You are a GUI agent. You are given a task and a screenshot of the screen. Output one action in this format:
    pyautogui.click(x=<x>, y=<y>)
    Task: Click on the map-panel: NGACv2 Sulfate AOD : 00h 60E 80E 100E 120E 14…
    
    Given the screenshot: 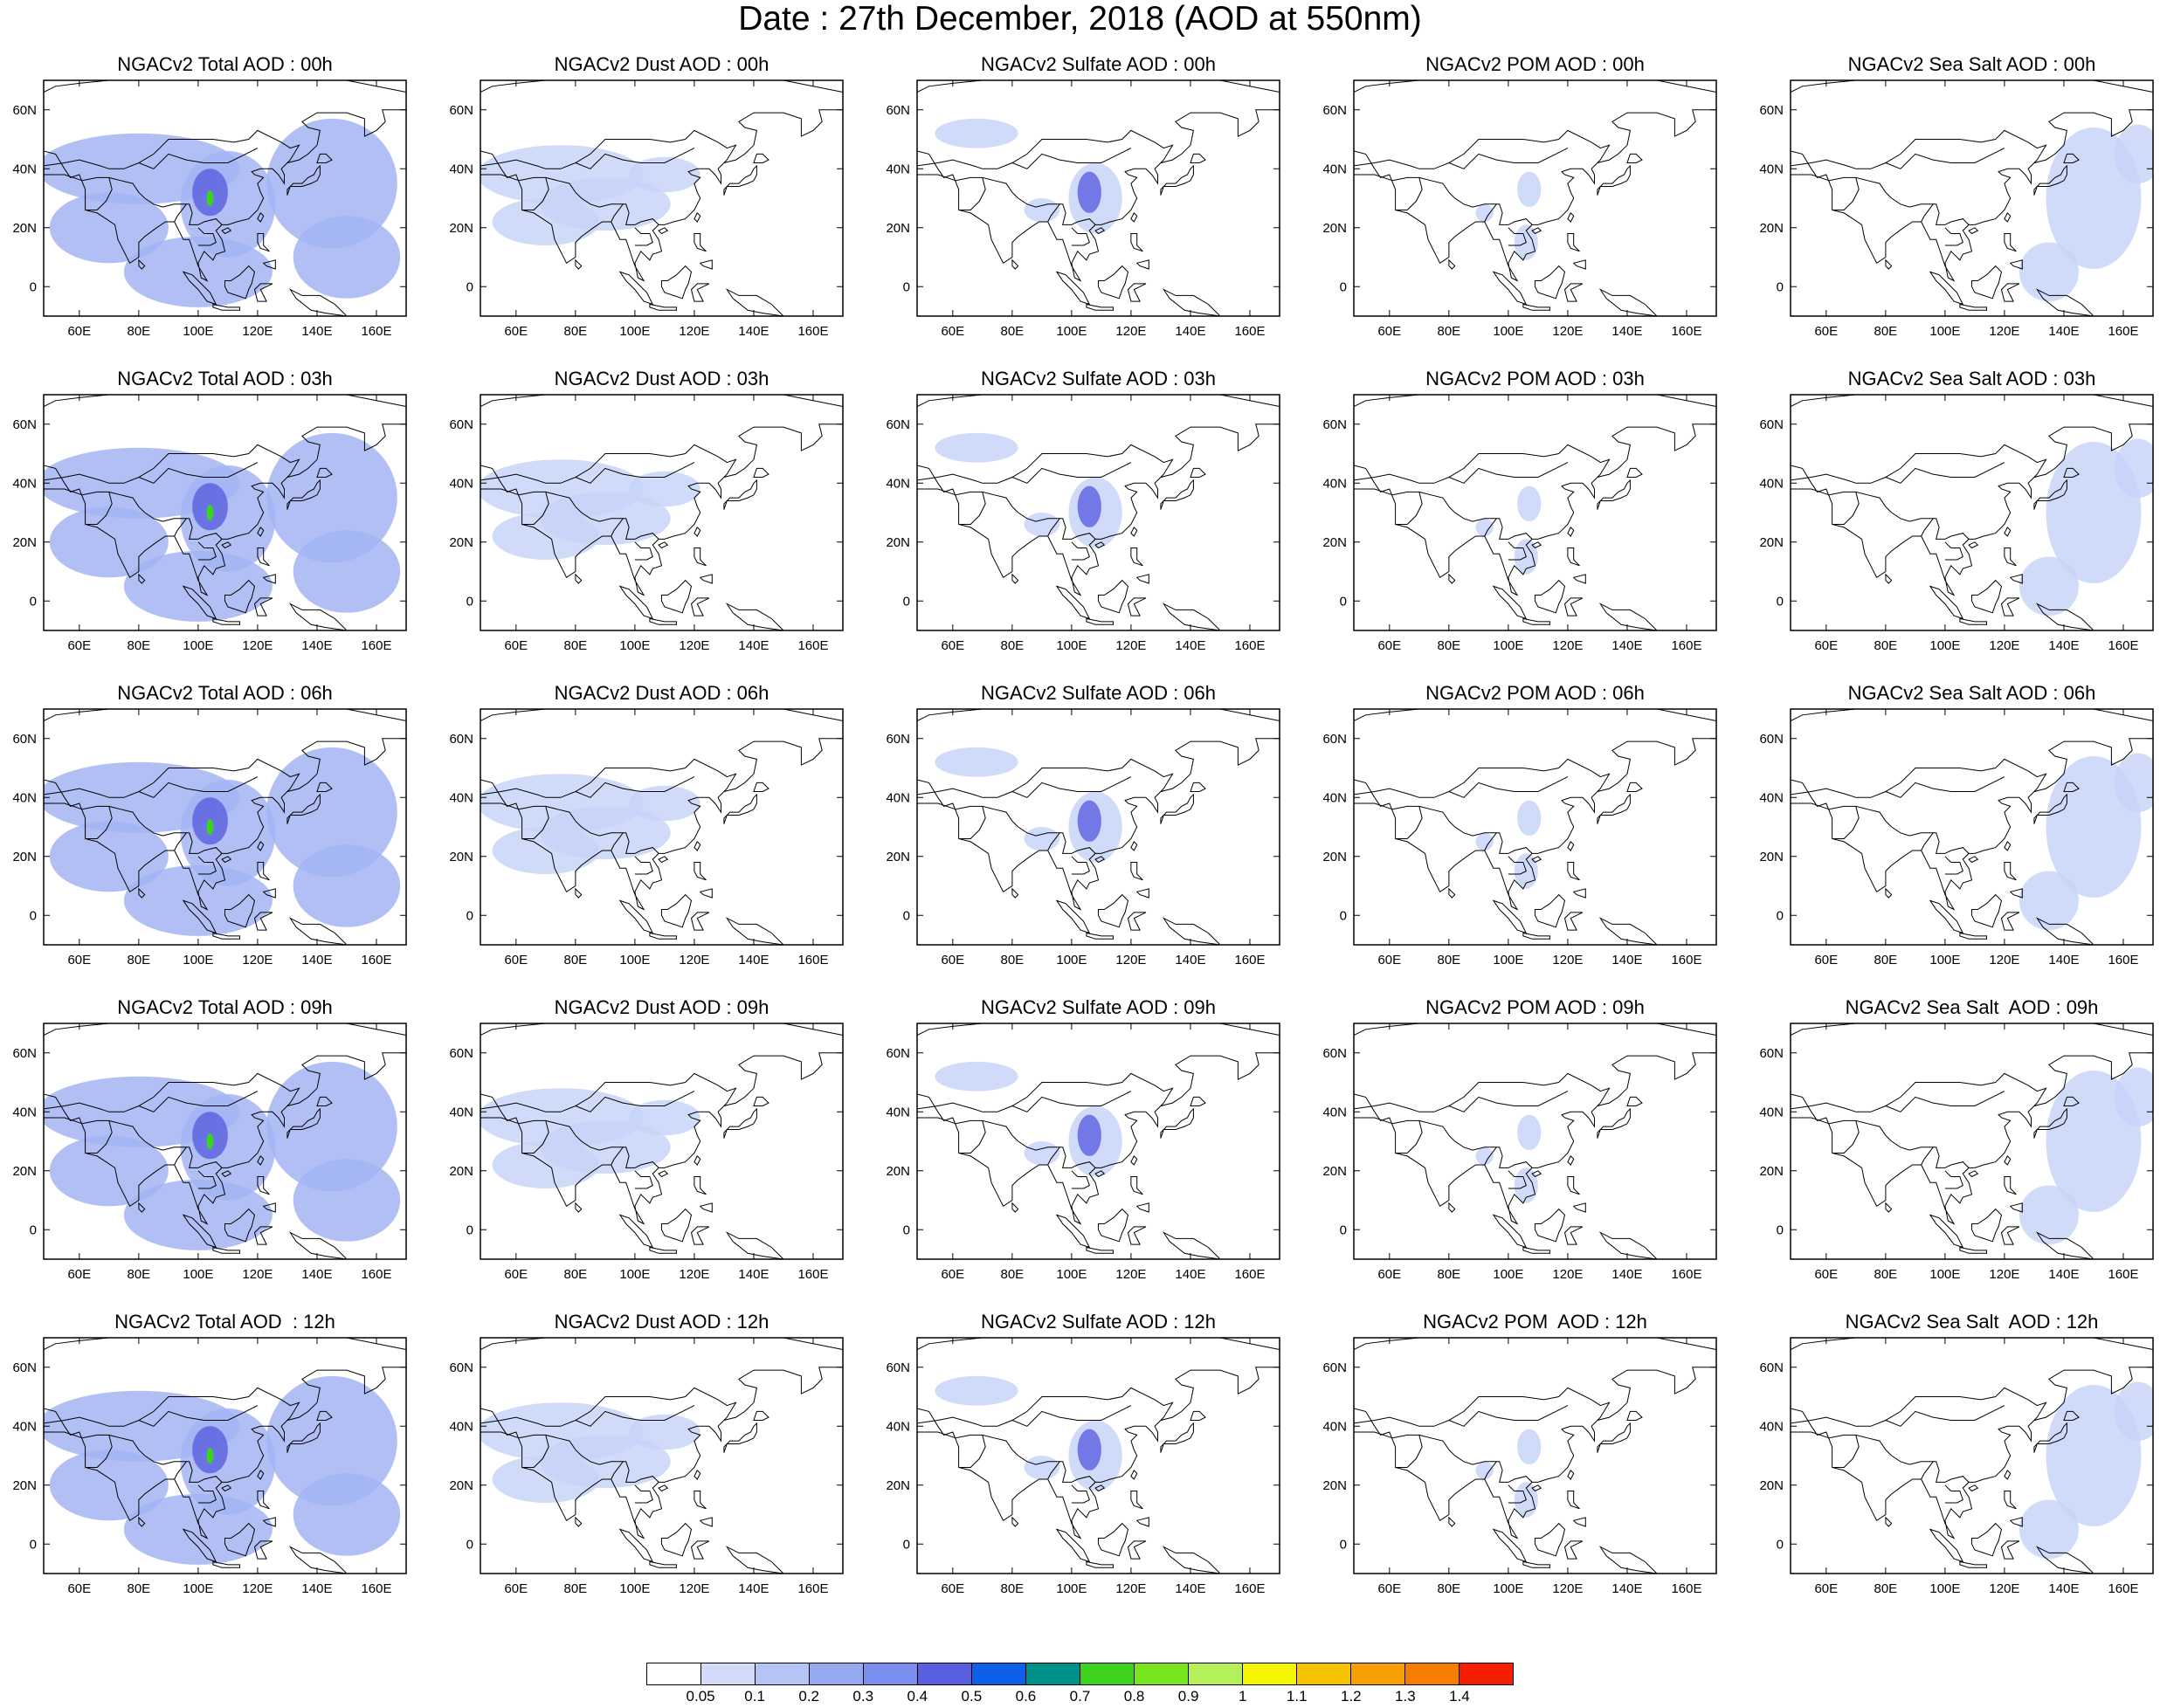 What is the action you would take?
    pyautogui.click(x=1091, y=193)
    